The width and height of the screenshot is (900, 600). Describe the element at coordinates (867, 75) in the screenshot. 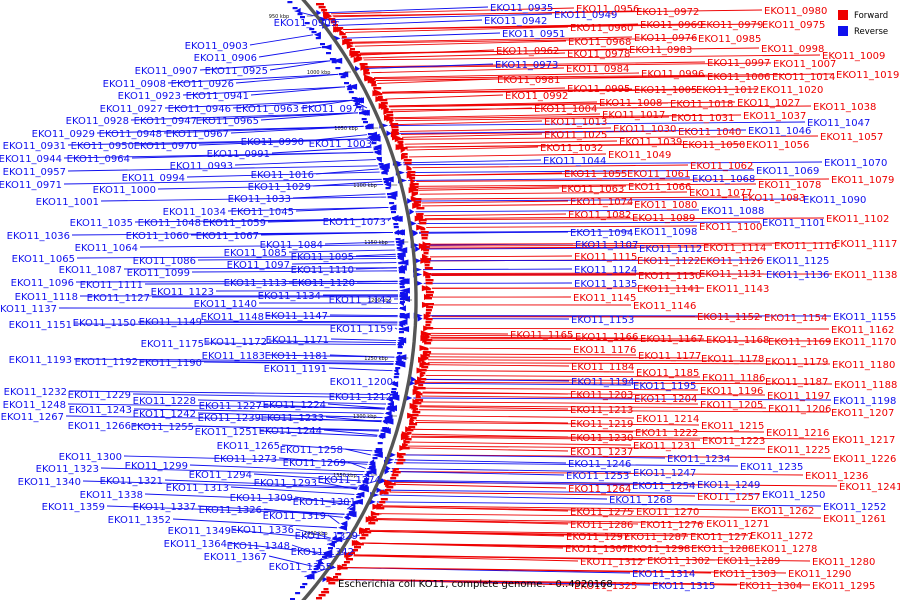

I see `gene-label-right: EKO11_1019` at that location.